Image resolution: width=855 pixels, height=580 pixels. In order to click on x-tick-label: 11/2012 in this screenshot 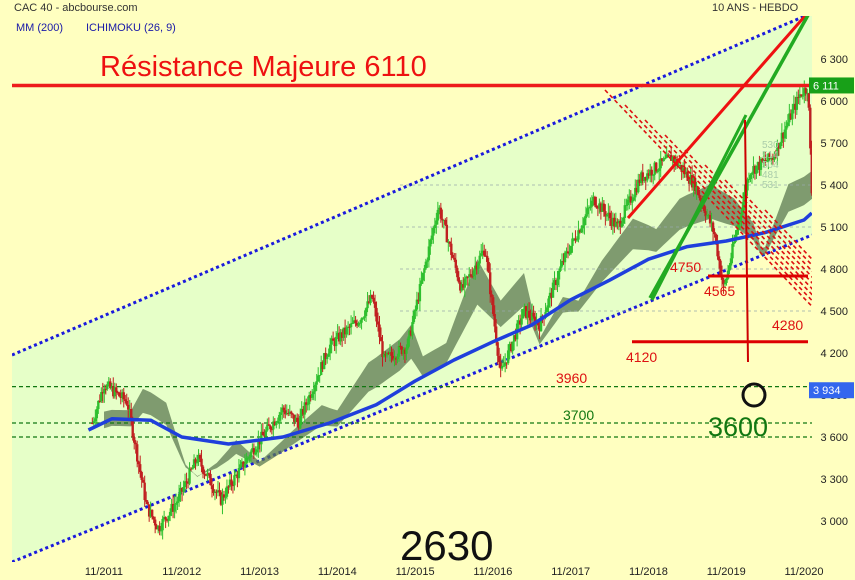, I will do `click(181, 572)`.